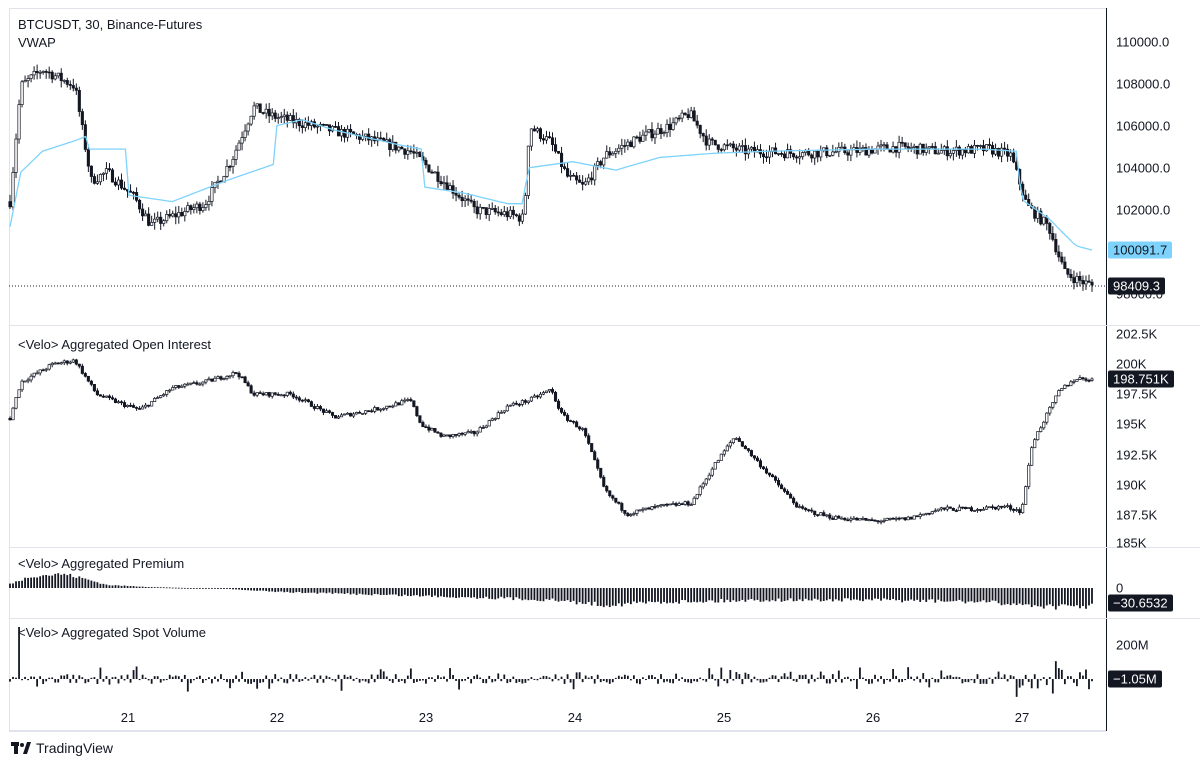  Describe the element at coordinates (1143, 42) in the screenshot. I see `price-tick: 110000.0` at that location.